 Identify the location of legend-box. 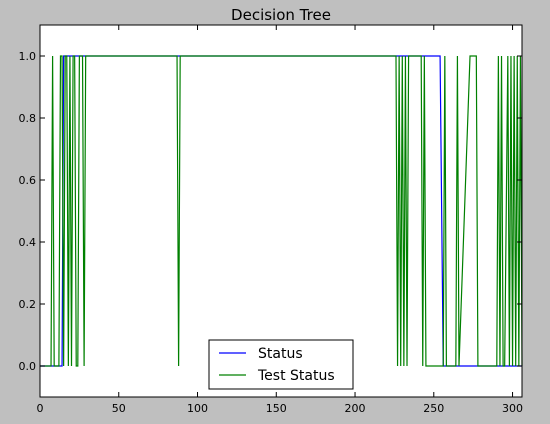
(281, 364).